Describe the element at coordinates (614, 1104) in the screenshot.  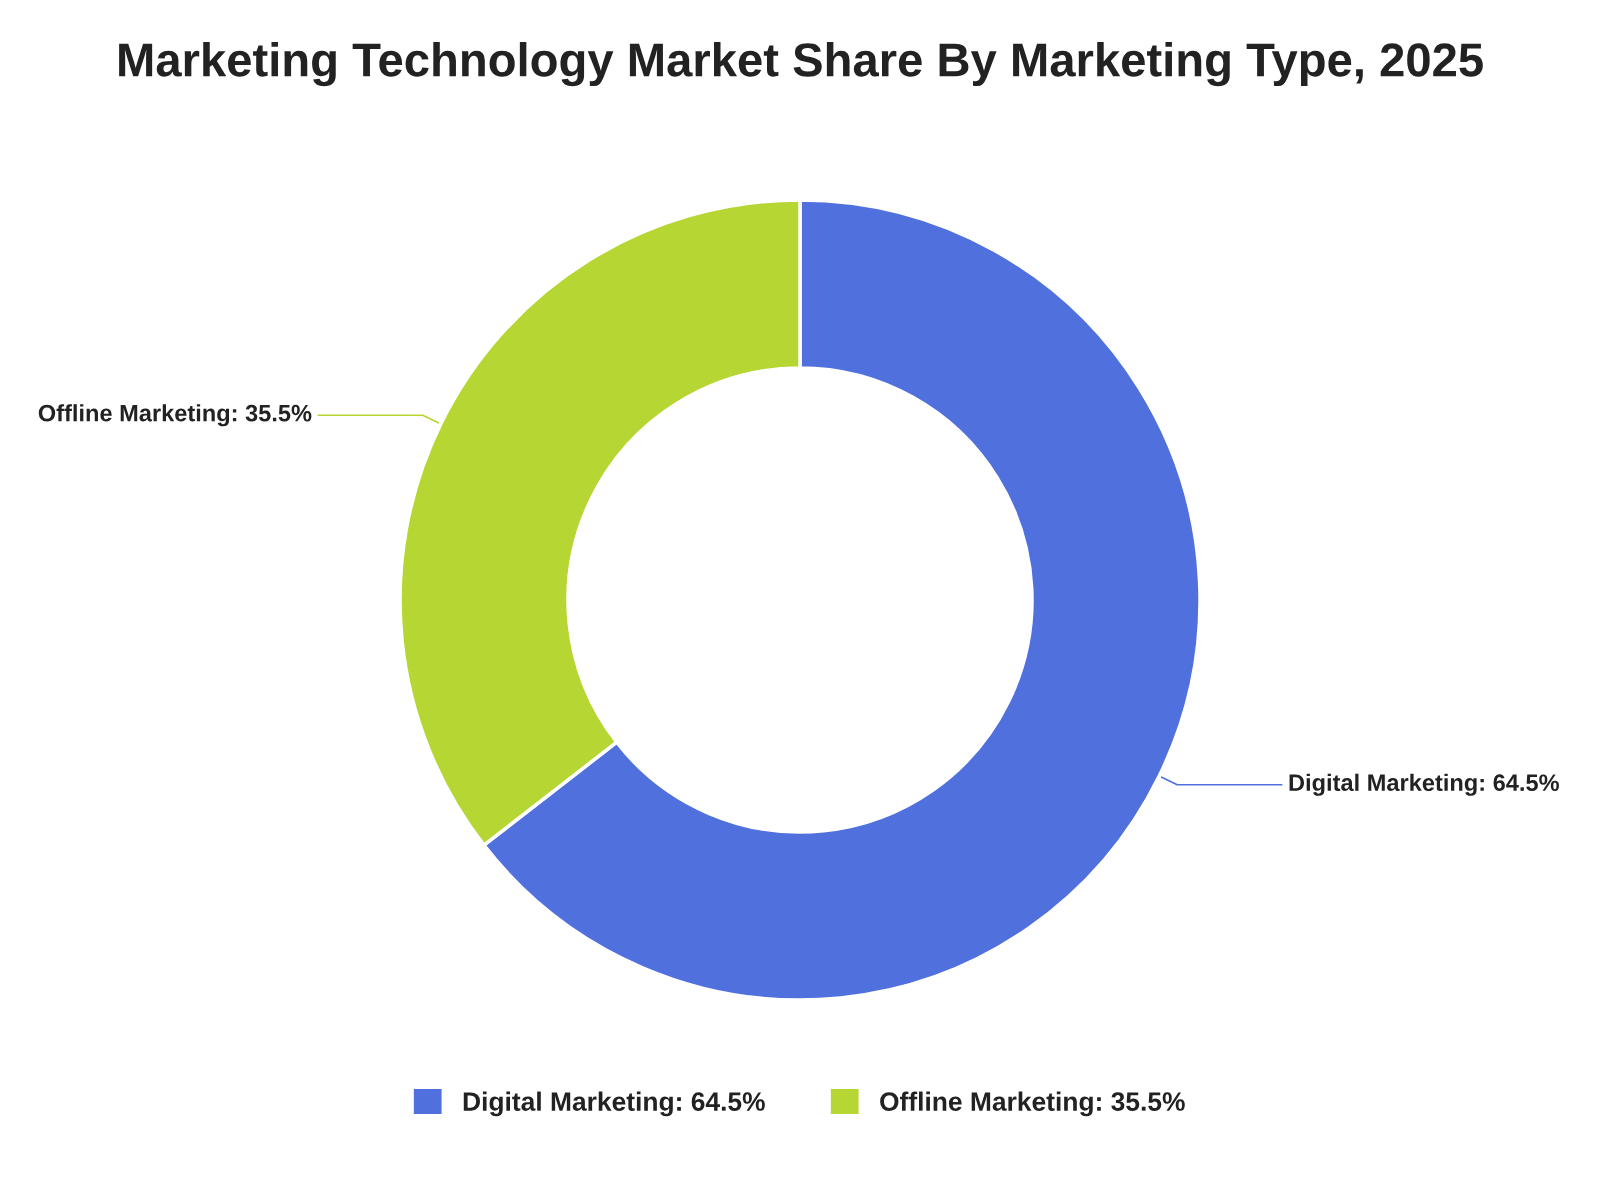
I see `legend-label: Digital Marketing: 64.5%` at that location.